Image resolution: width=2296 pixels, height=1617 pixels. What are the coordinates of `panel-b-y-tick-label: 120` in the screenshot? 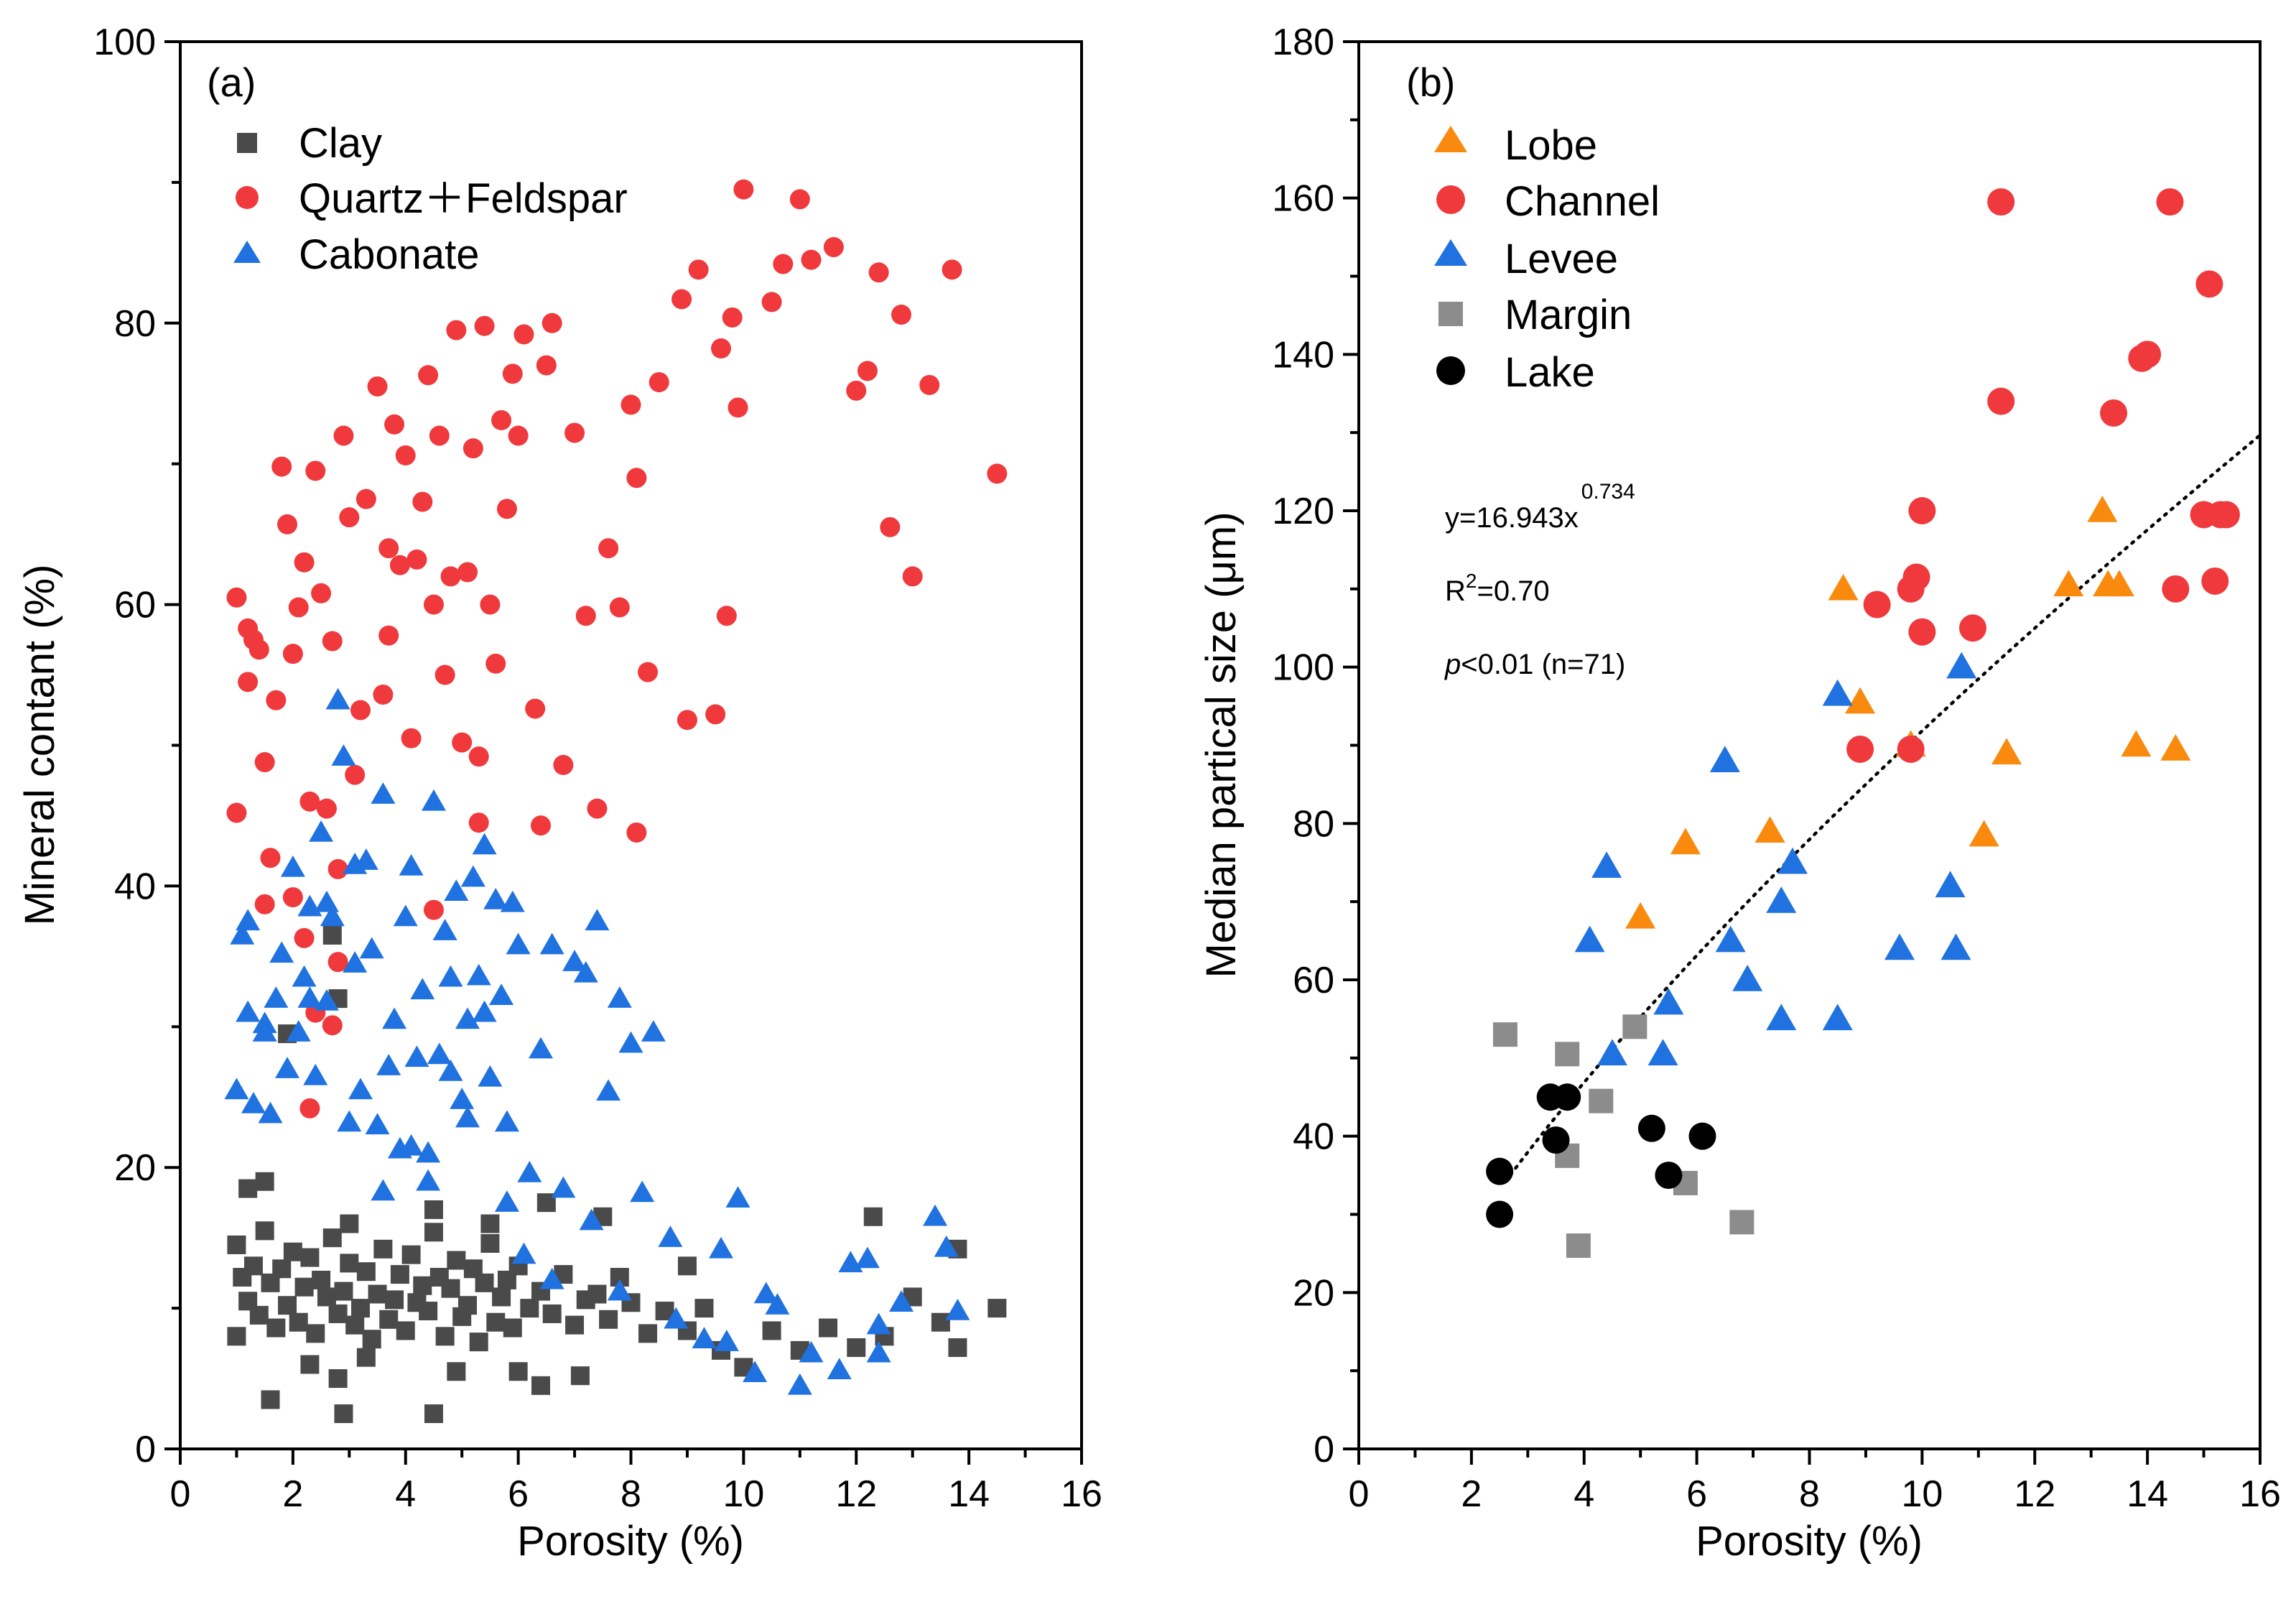 It's located at (1303, 511).